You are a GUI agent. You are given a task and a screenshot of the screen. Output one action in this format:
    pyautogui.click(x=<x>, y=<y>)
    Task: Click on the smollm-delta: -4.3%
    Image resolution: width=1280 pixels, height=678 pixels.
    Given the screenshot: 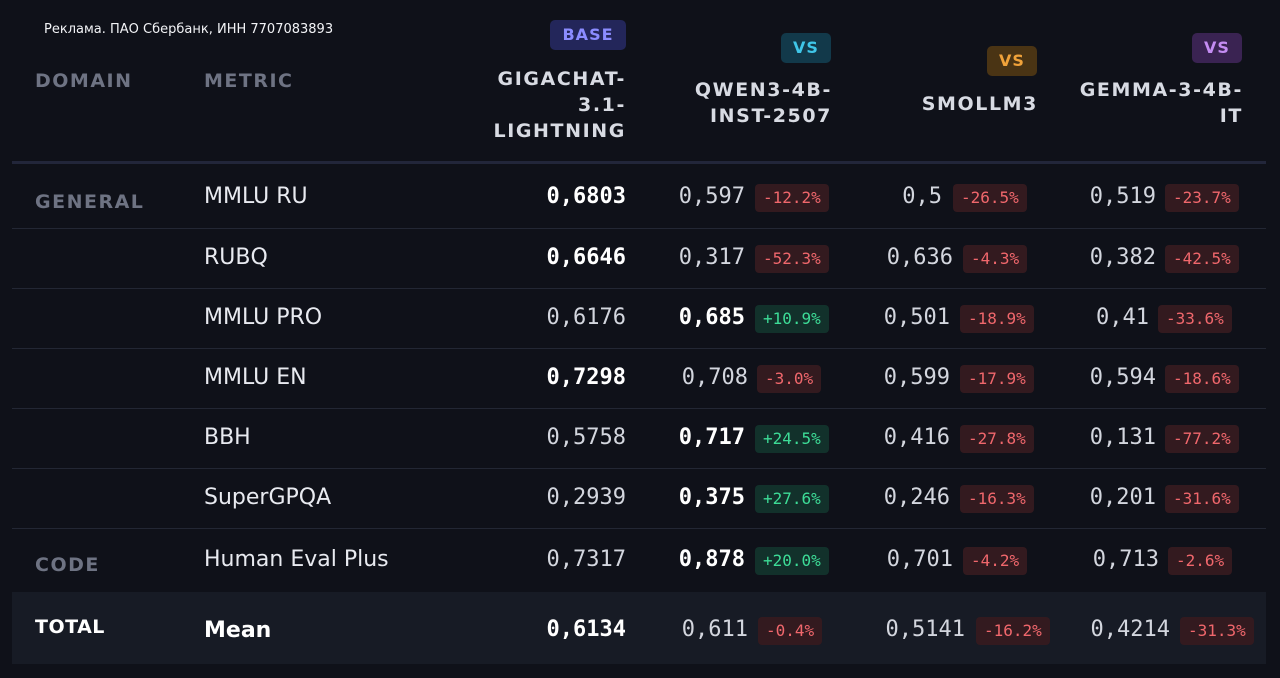 What is the action you would take?
    pyautogui.click(x=995, y=259)
    